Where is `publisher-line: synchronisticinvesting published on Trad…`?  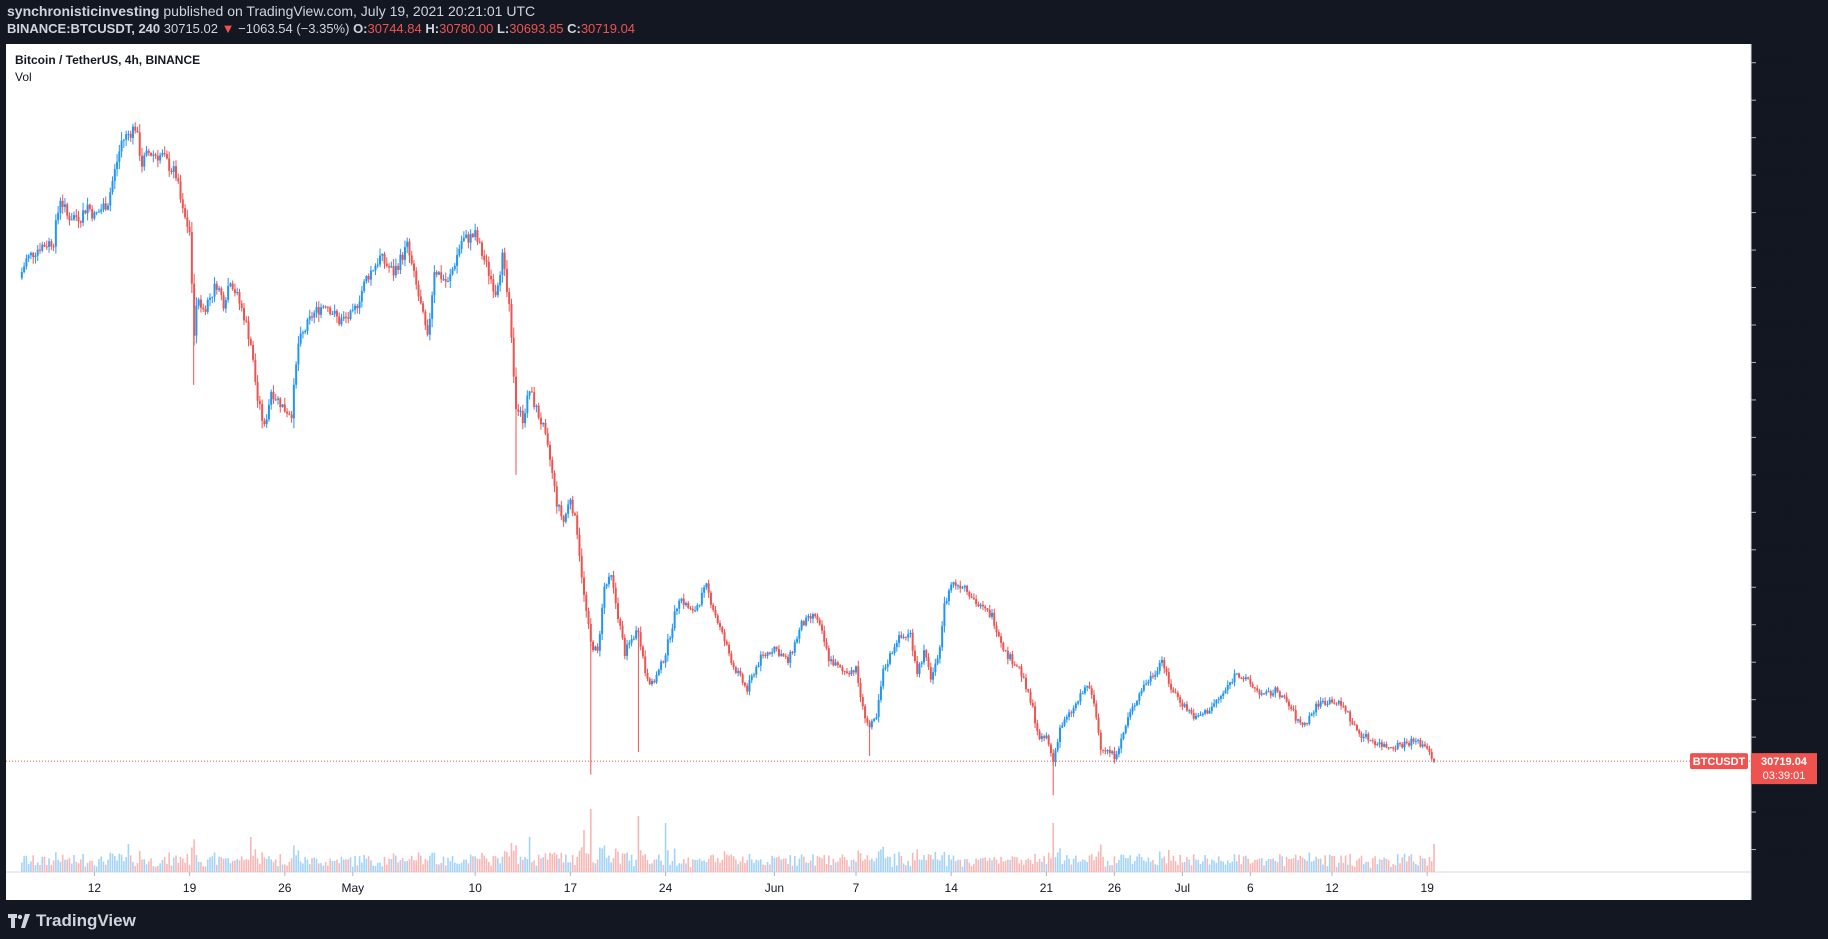
publisher-line: synchronisticinvesting published on Trad… is located at coordinates (271, 12).